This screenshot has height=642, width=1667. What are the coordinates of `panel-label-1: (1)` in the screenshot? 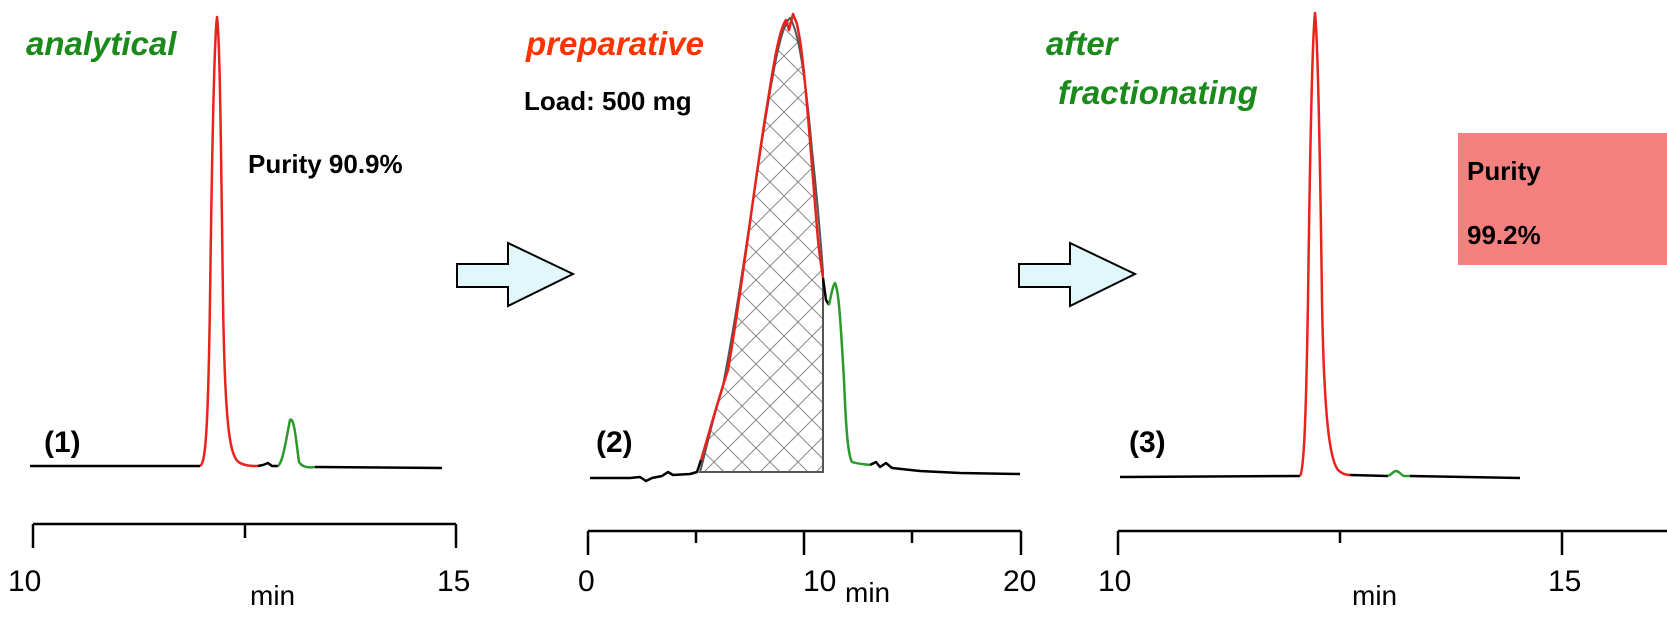 It's located at (62, 442).